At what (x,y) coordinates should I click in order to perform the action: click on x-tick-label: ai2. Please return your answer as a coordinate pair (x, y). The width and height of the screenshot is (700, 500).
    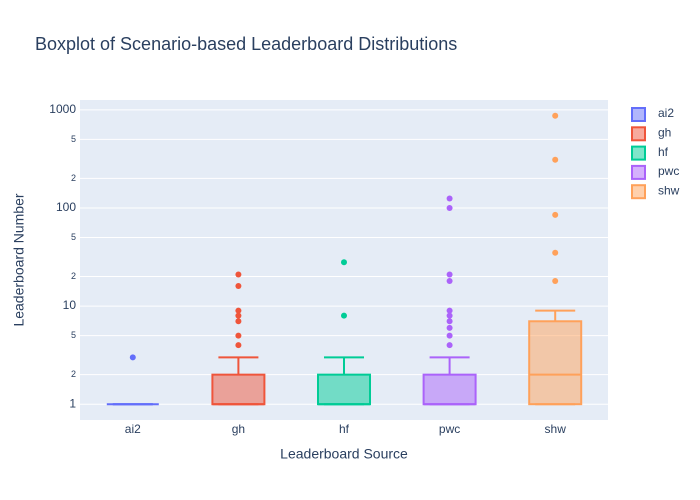
    Looking at the image, I should click on (133, 429).